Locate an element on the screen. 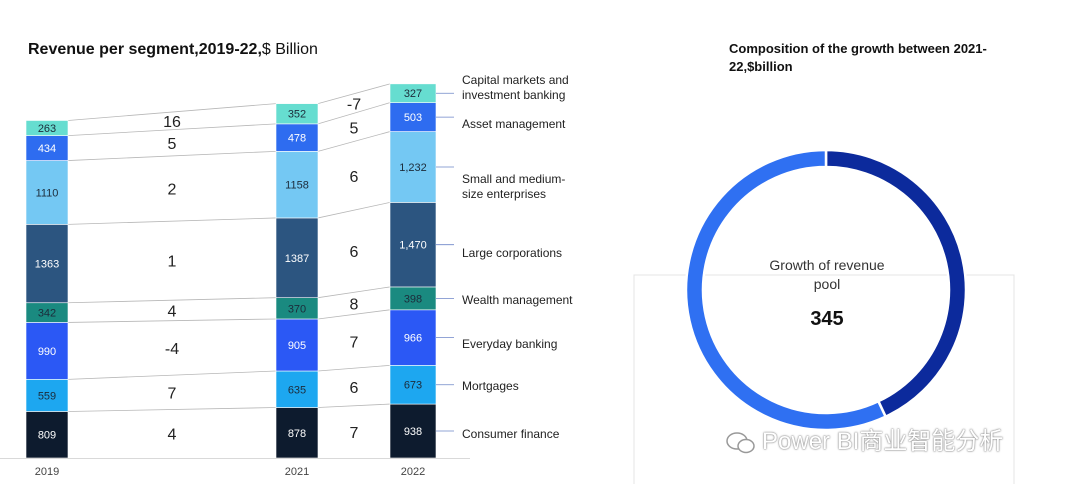  bar-segment-consumer-finance-2019 is located at coordinates (47, 435).